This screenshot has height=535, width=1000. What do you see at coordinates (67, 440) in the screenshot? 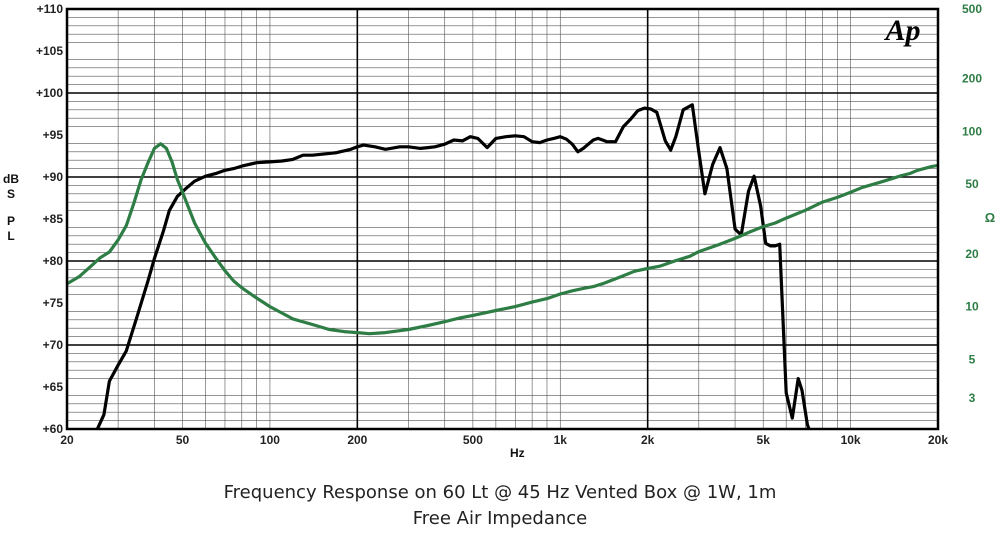
I see `x-tick-label: 20` at bounding box center [67, 440].